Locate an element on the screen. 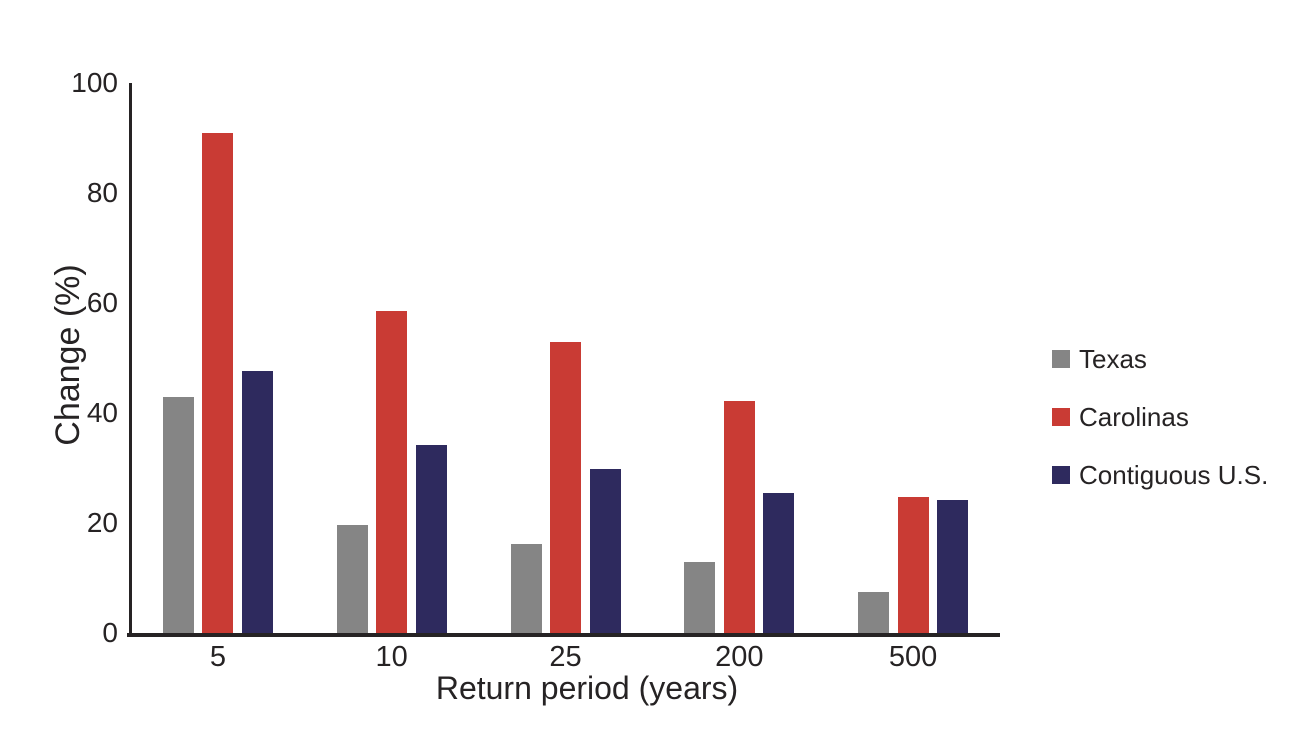  y-axis-title: Change (%) is located at coordinates (68, 355).